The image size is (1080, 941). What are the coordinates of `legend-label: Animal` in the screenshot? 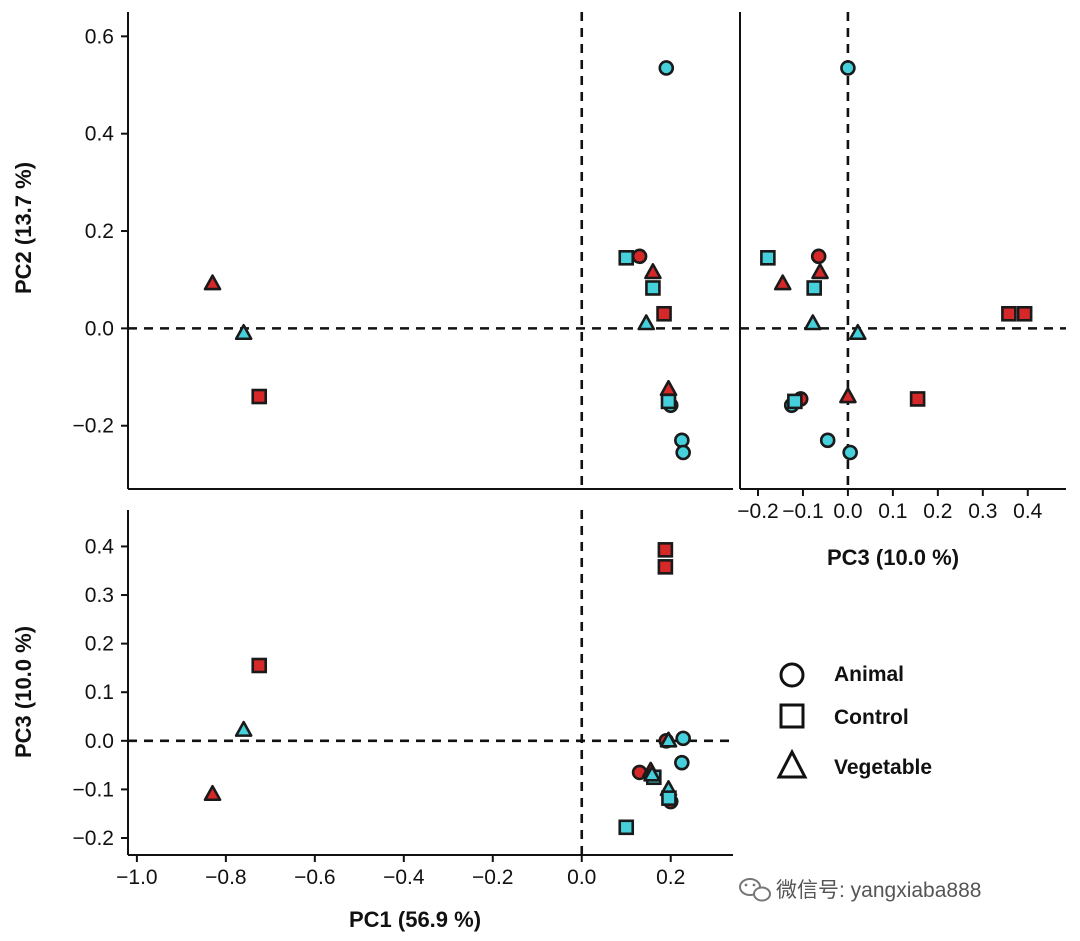 It's located at (869, 674).